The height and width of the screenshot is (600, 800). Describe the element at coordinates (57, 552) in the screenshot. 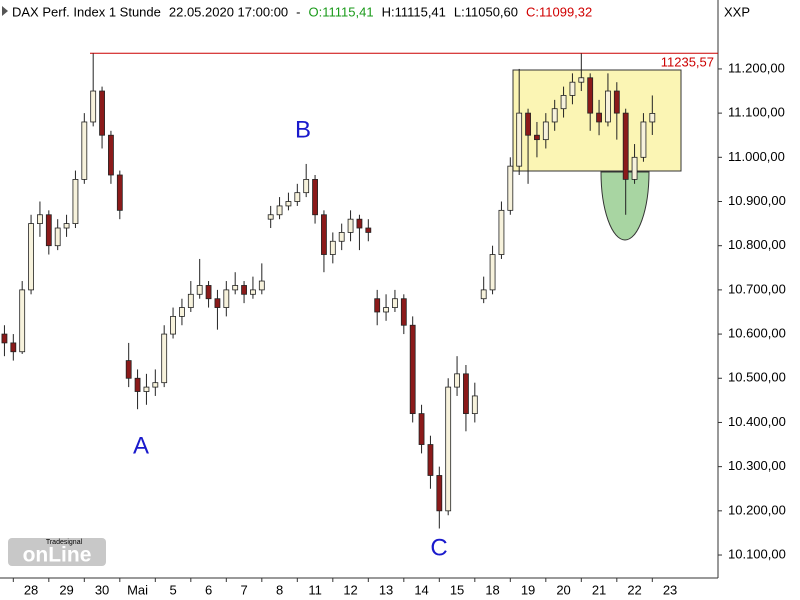

I see `logo: Tradesignal onLine` at that location.